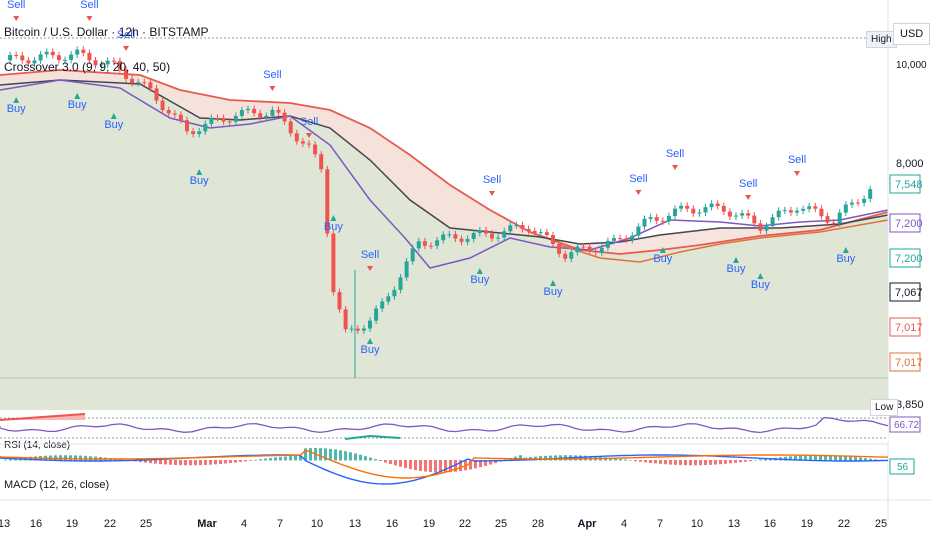 The width and height of the screenshot is (932, 550). Describe the element at coordinates (724, 241) in the screenshot. I see `ma-base-line` at that location.